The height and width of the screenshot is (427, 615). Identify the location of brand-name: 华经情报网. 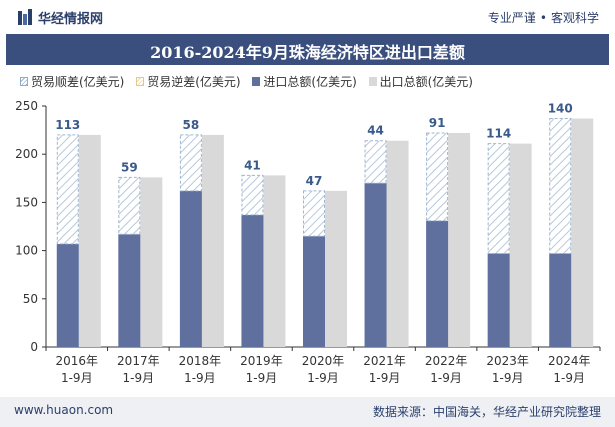
(71, 19).